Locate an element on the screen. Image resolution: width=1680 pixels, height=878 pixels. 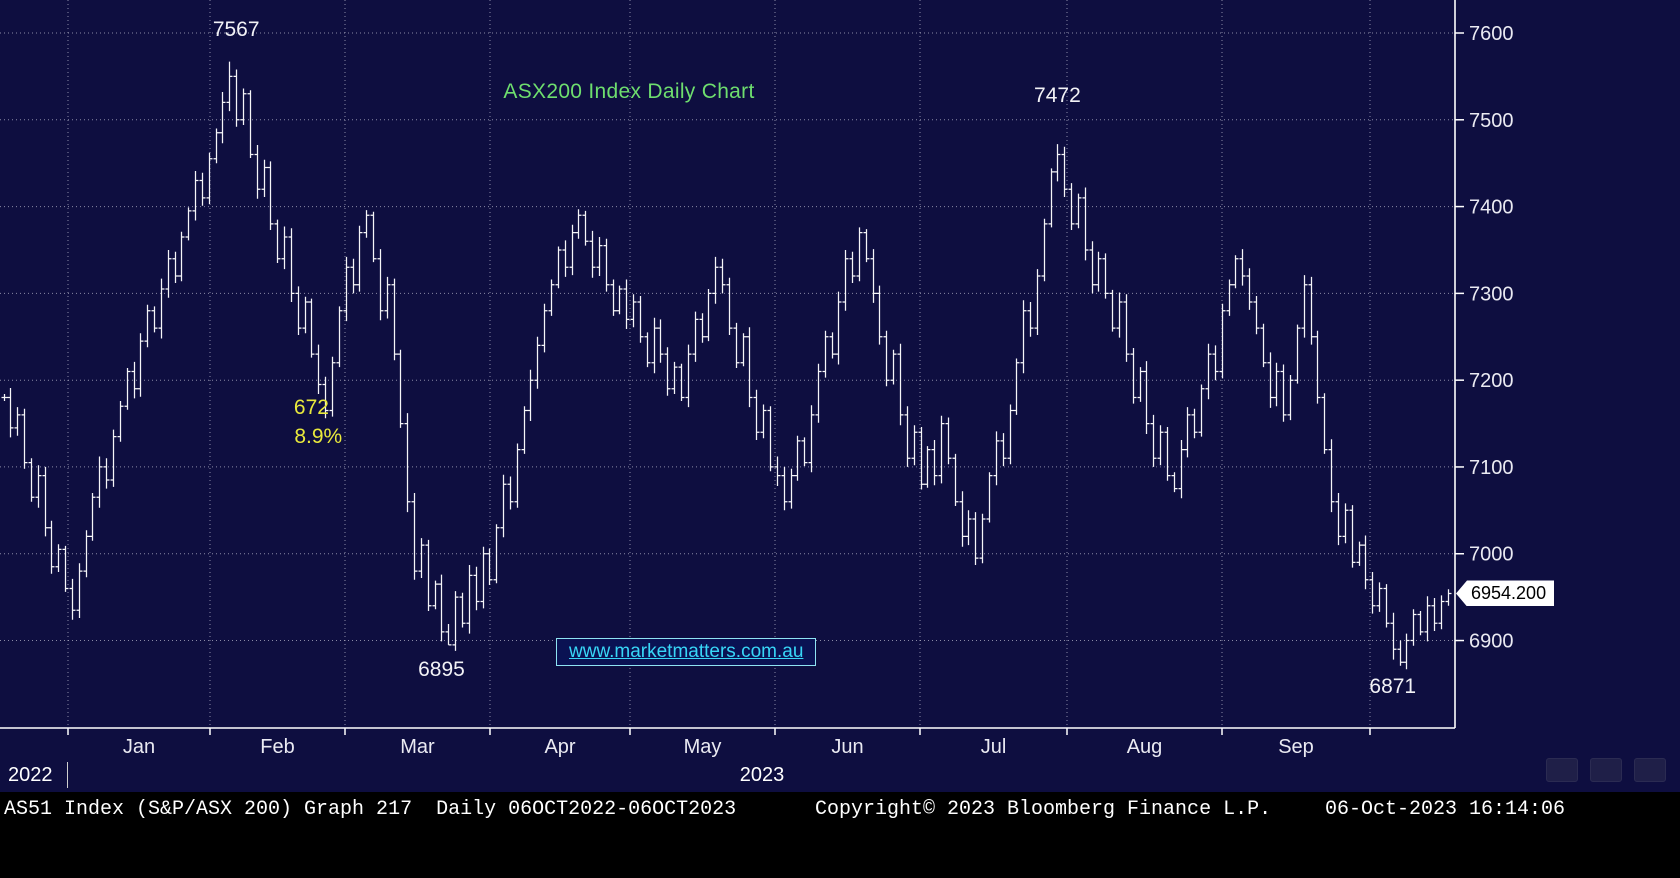
year-label-2022: 2022 is located at coordinates (30, 775).